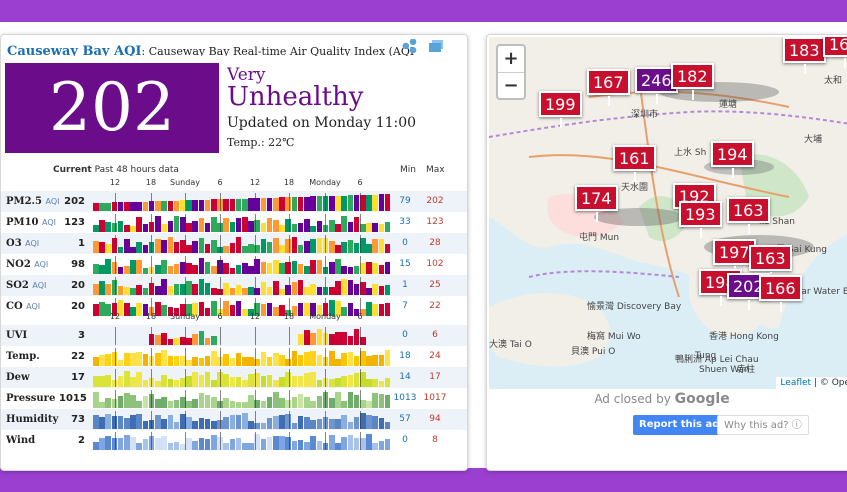 The height and width of the screenshot is (492, 847). What do you see at coordinates (797, 250) in the screenshot?
I see `map-place-label: 西貢 Sai Kung` at bounding box center [797, 250].